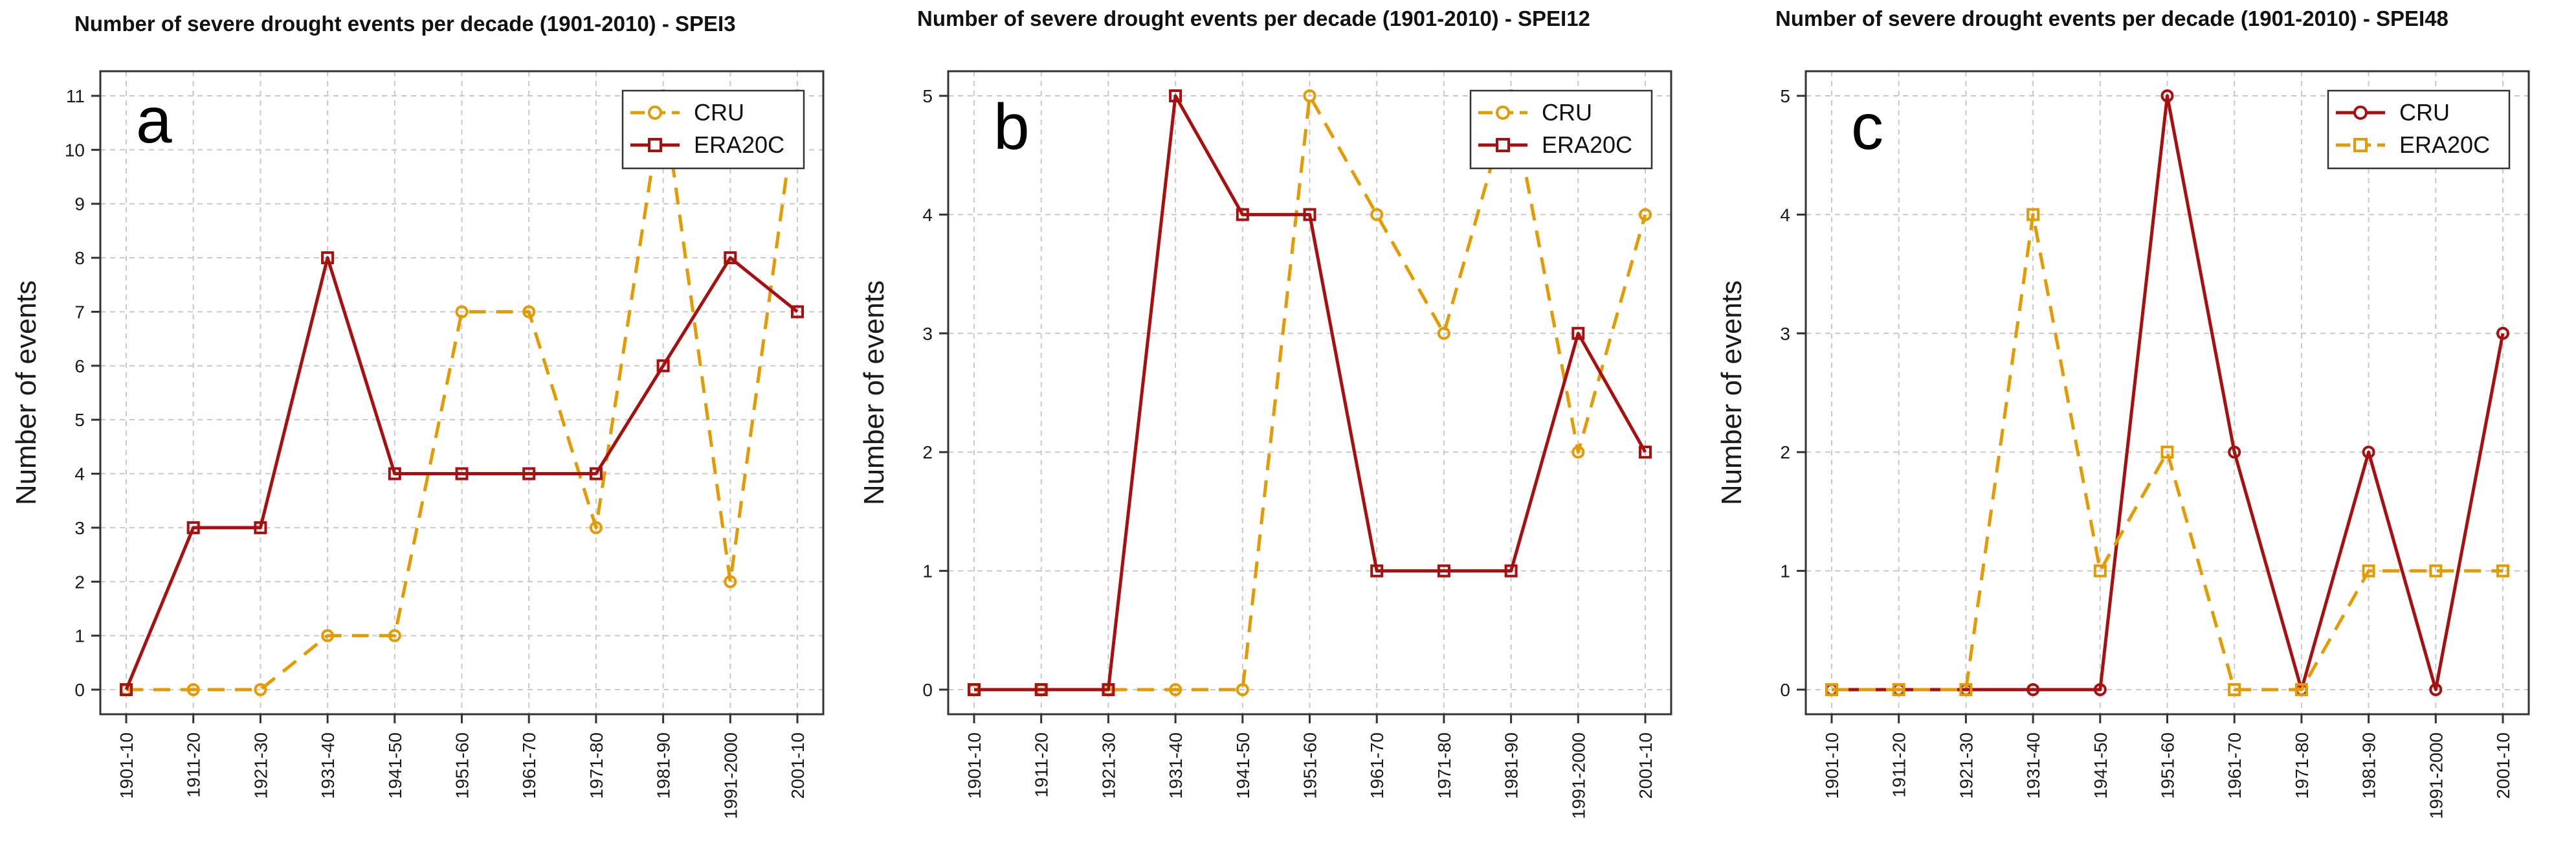  I want to click on legend-label-cru: CRU, so click(1567, 112).